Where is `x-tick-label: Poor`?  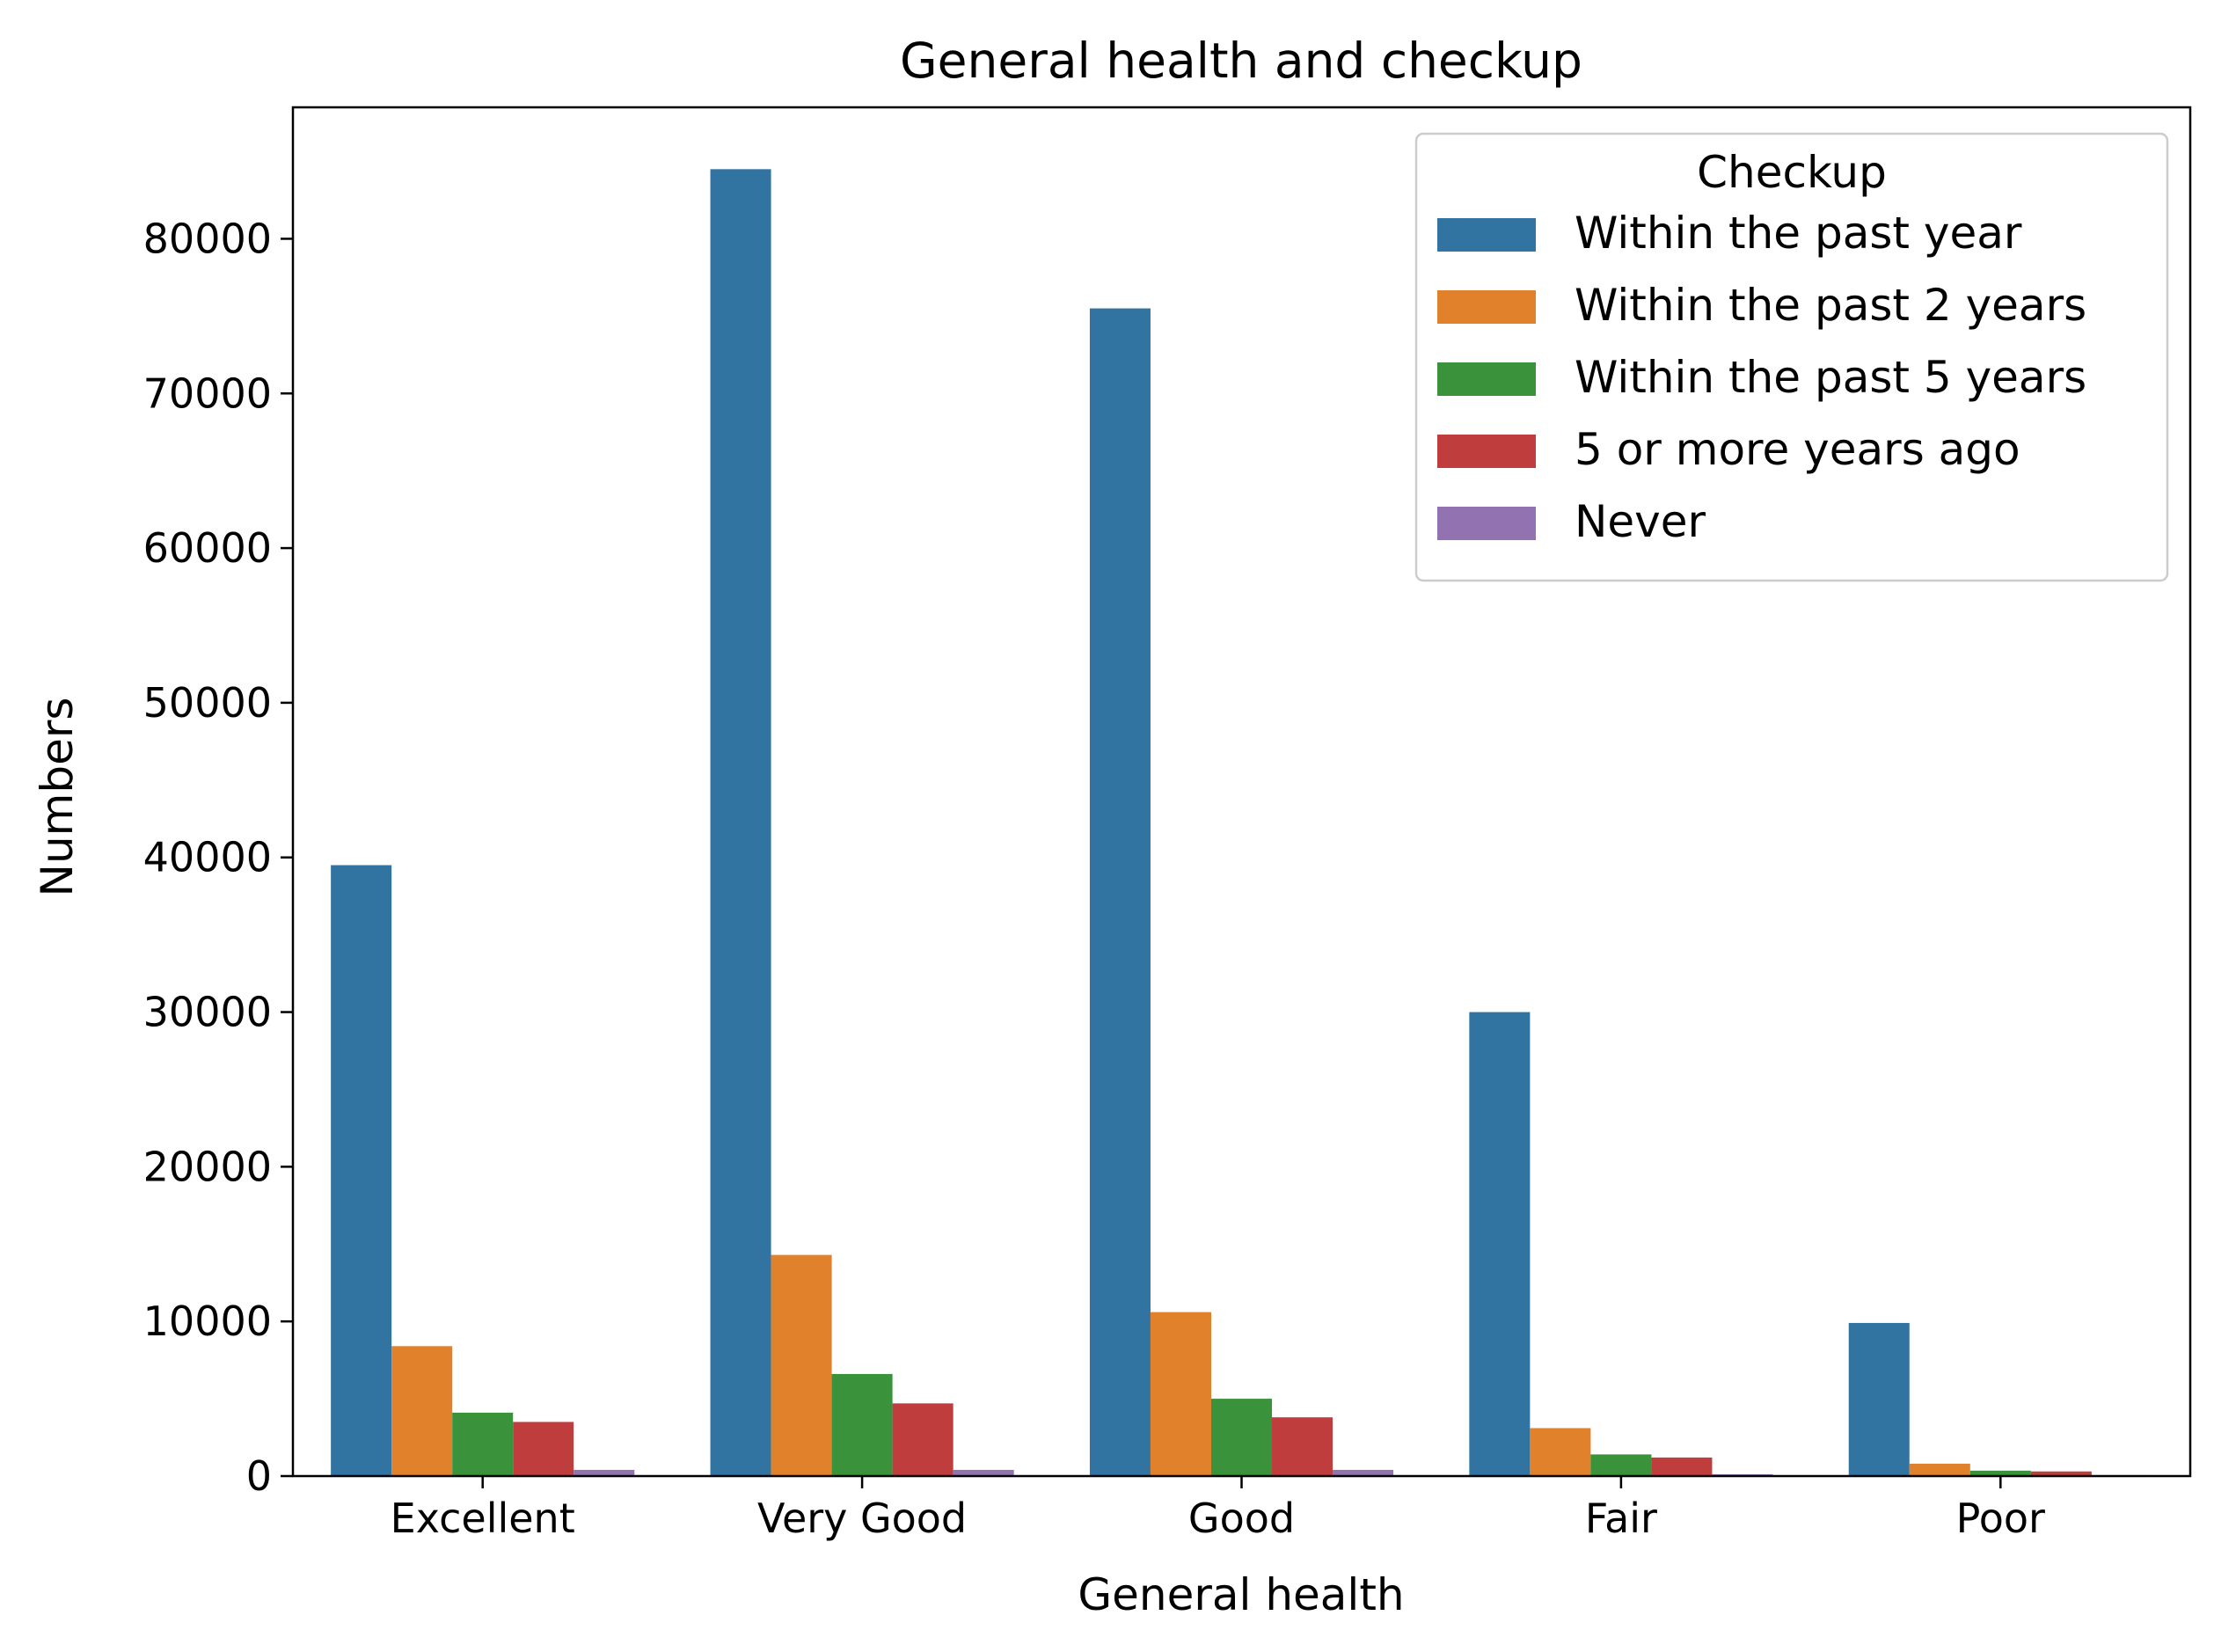 x-tick-label: Poor is located at coordinates (2000, 1518).